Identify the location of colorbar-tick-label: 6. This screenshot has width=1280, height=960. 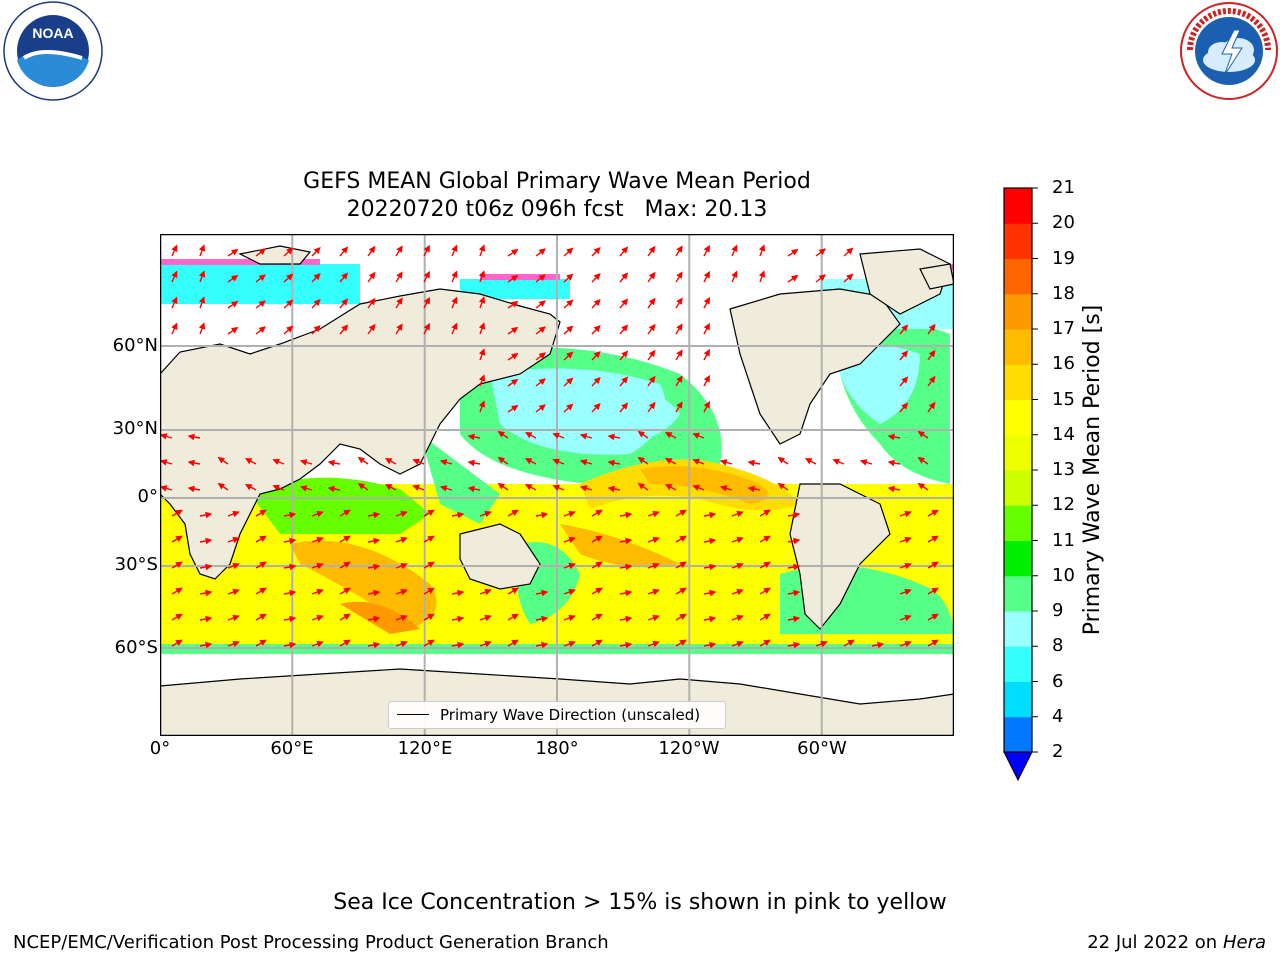
(1058, 681).